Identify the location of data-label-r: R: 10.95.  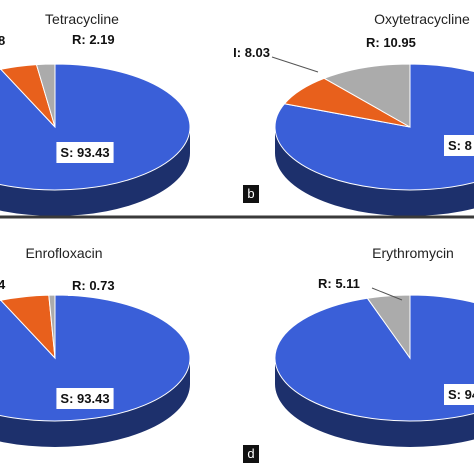
(391, 42).